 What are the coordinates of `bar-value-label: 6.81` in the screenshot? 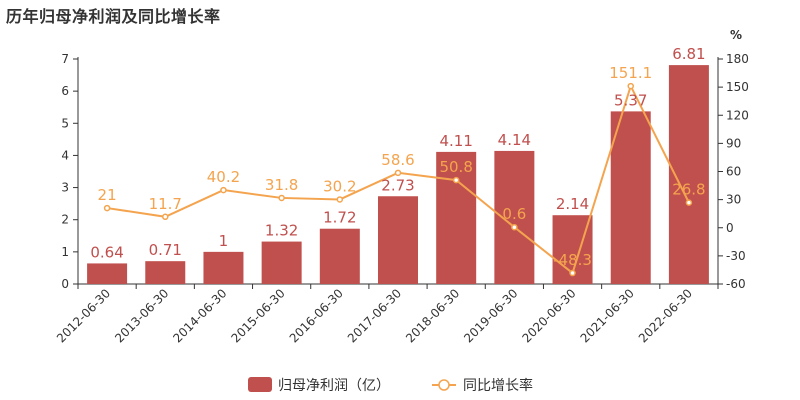 It's located at (688, 54).